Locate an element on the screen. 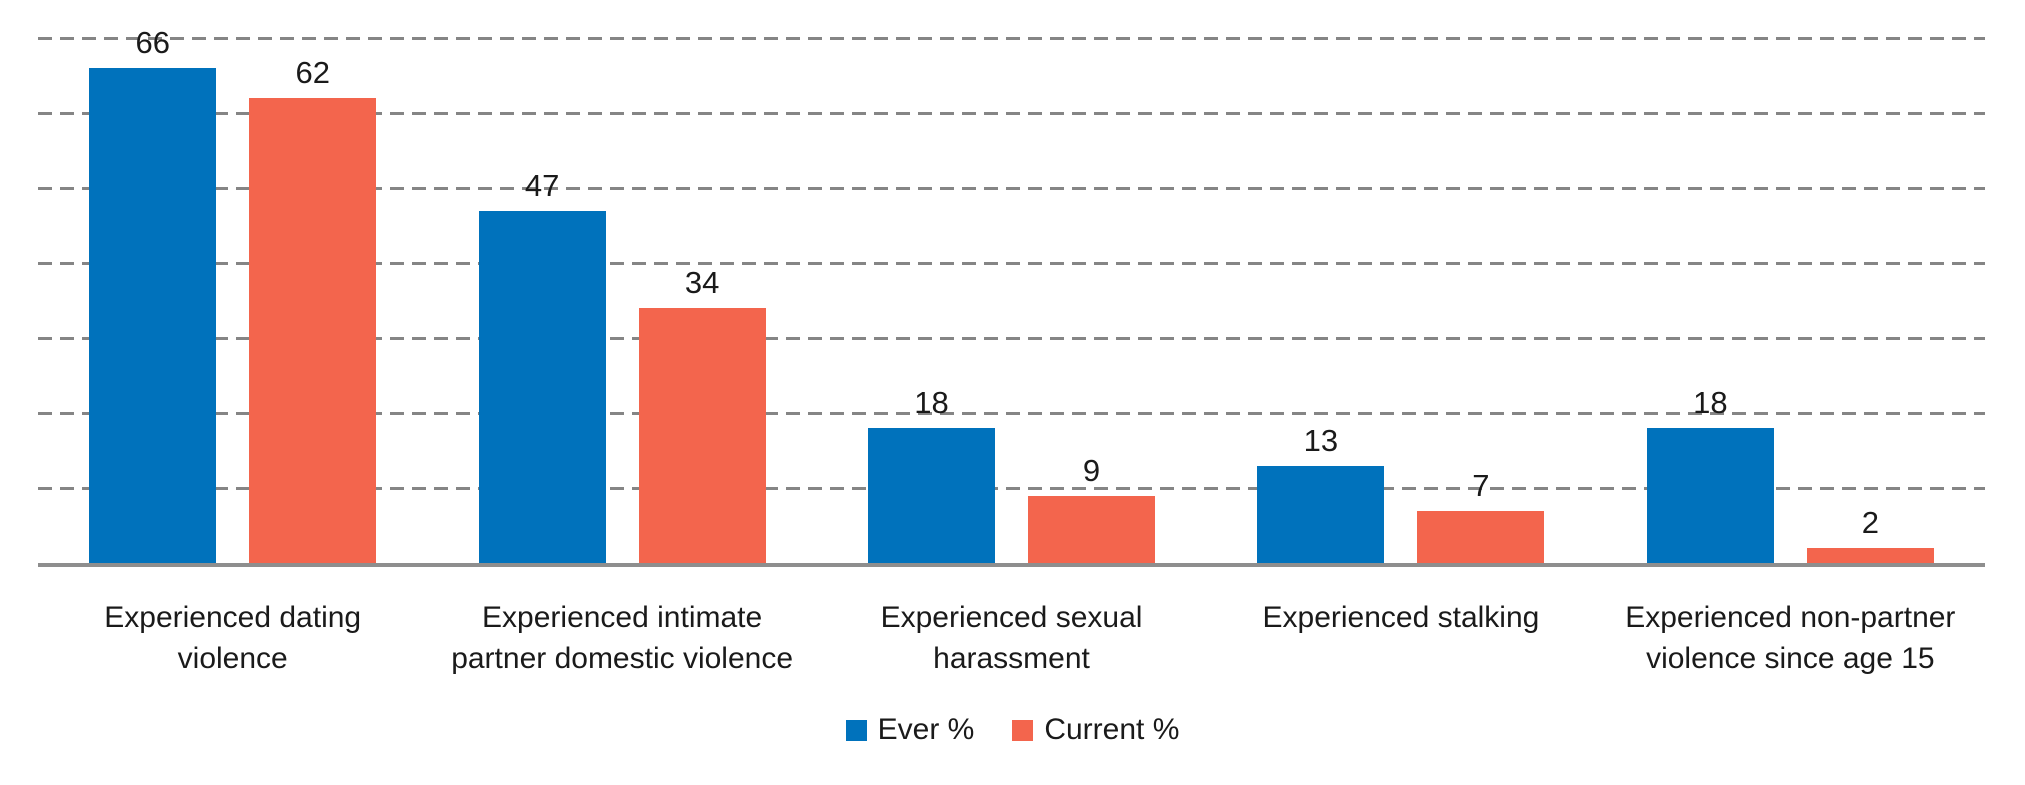 The image size is (2025, 785). bar-value-label: 13 is located at coordinates (1321, 440).